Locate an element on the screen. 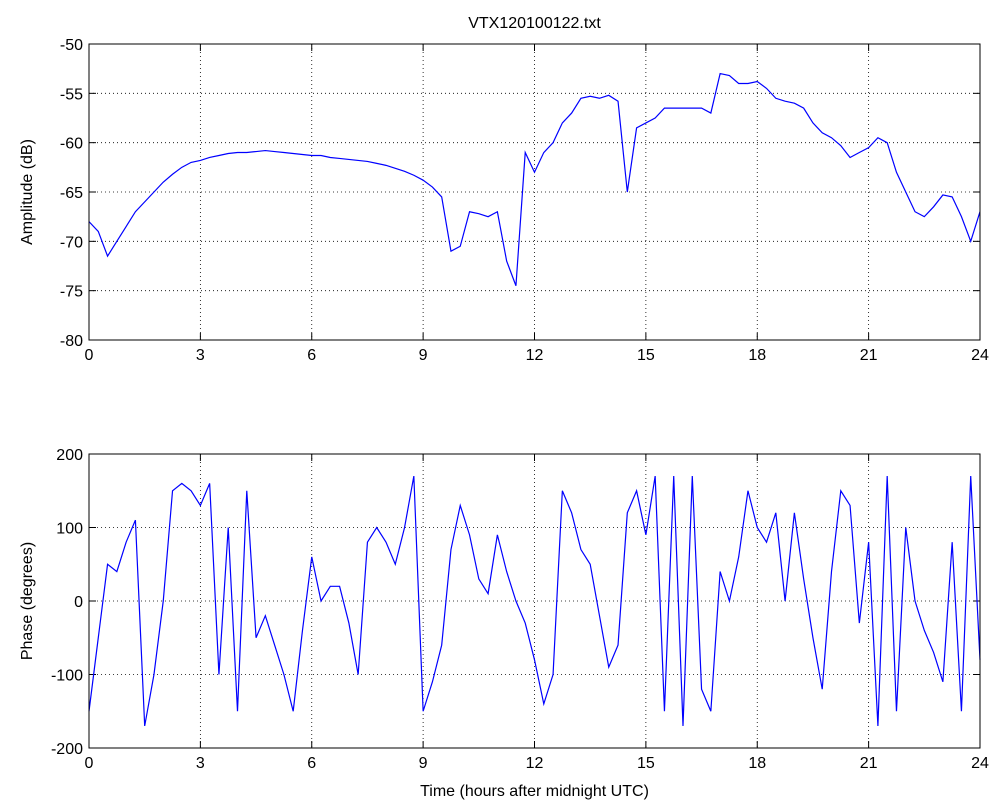 The image size is (998, 811). y-tick-label: -70 is located at coordinates (71, 242).